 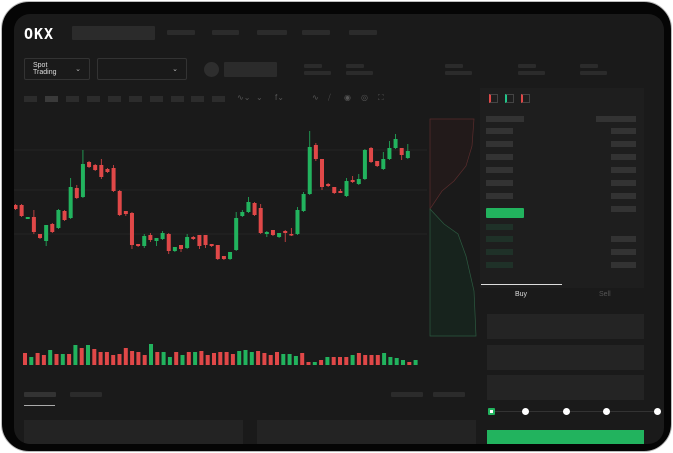 I want to click on amount-slider-track, so click(x=574, y=411).